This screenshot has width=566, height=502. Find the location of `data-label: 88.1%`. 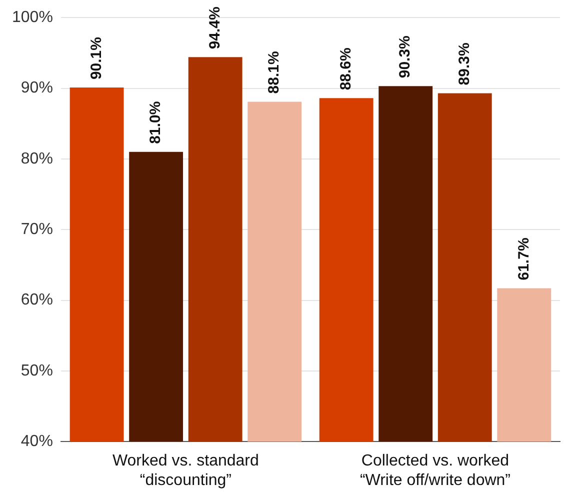

data-label: 88.1% is located at coordinates (274, 72).